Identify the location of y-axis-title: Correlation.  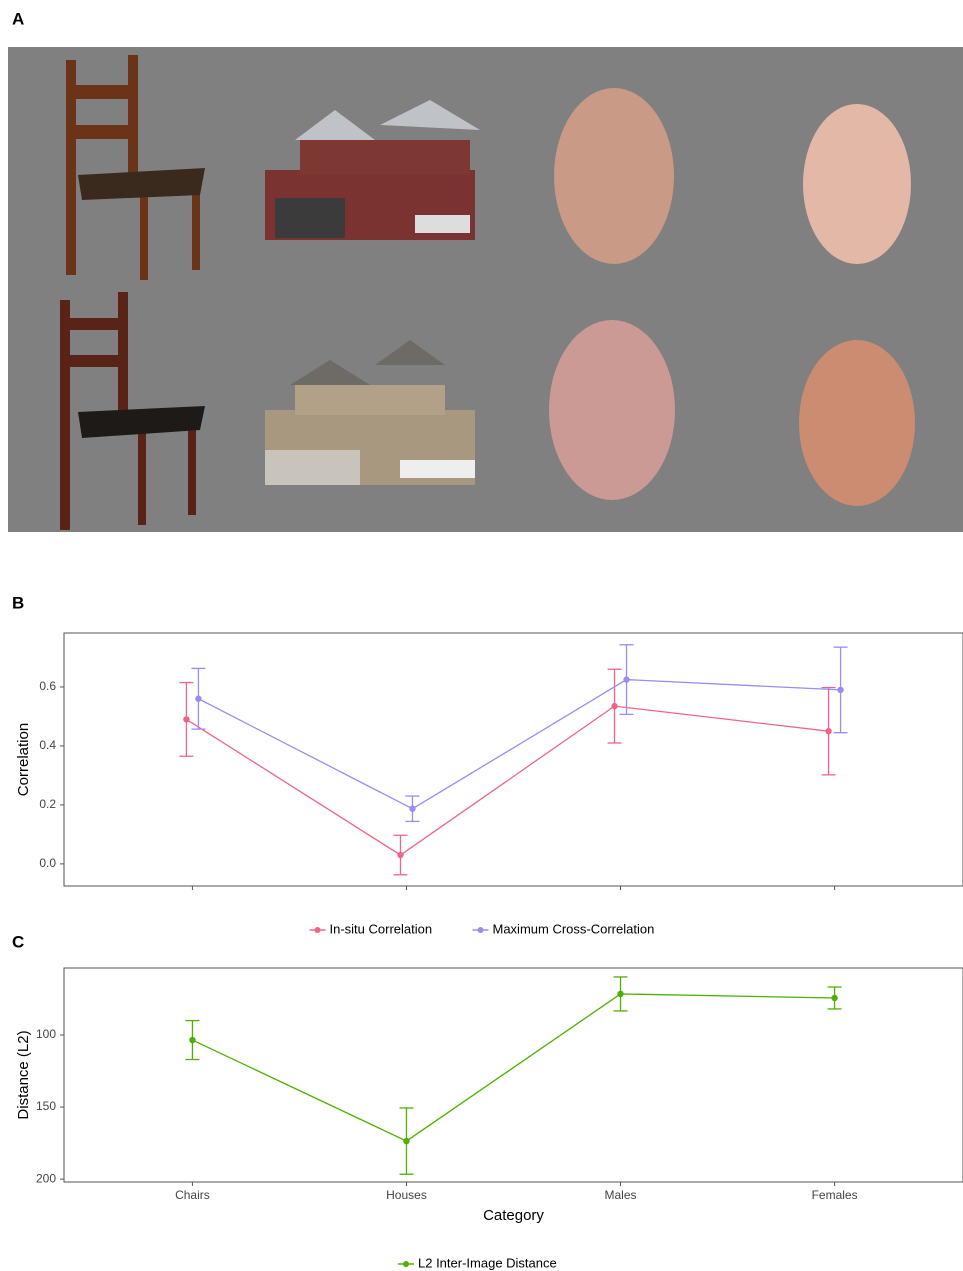
(23, 759).